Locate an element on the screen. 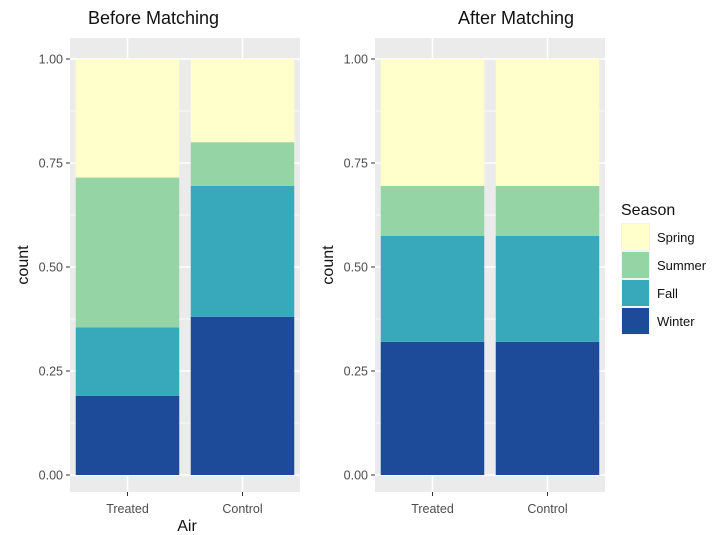 This screenshot has width=712, height=535. legend-title: Season is located at coordinates (648, 210).